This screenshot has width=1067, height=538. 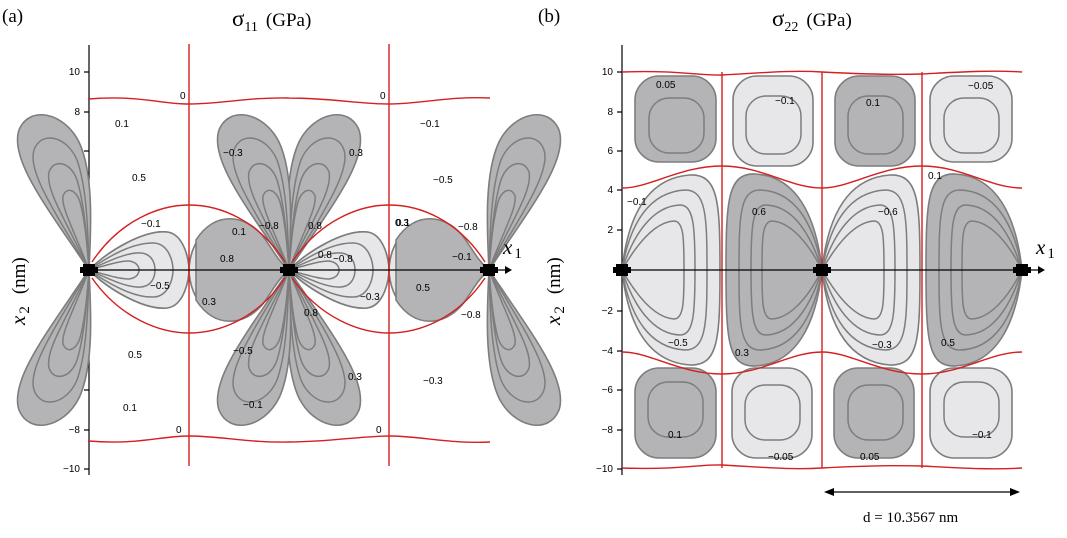 I want to click on svg-text: 0.6, so click(x=759, y=212).